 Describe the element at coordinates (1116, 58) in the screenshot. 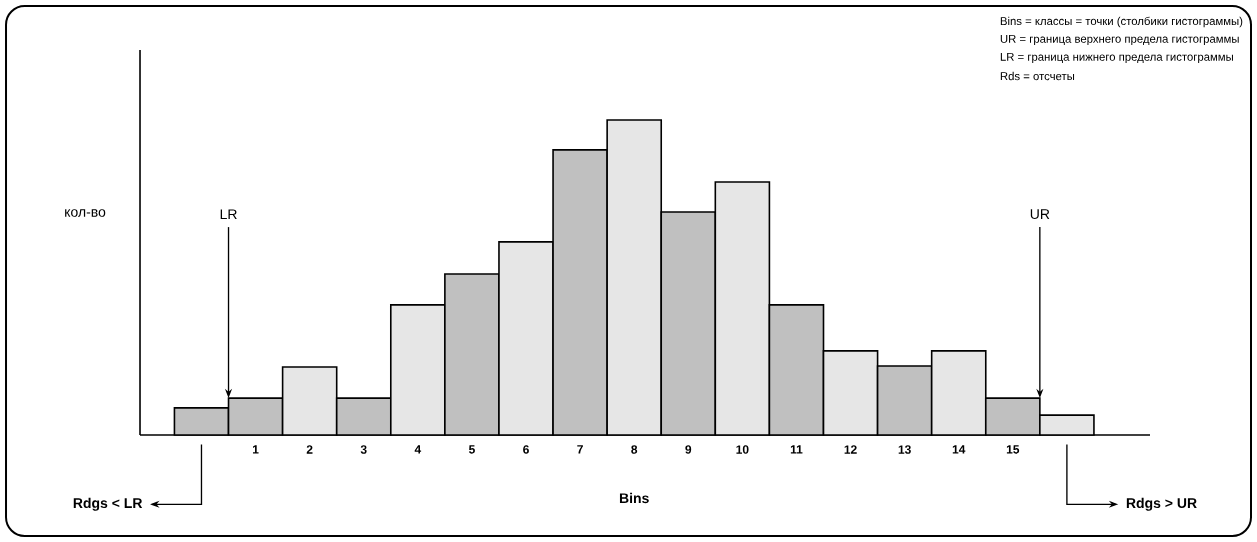

I see `text: LR = граница нижнего предела гистограммы` at that location.